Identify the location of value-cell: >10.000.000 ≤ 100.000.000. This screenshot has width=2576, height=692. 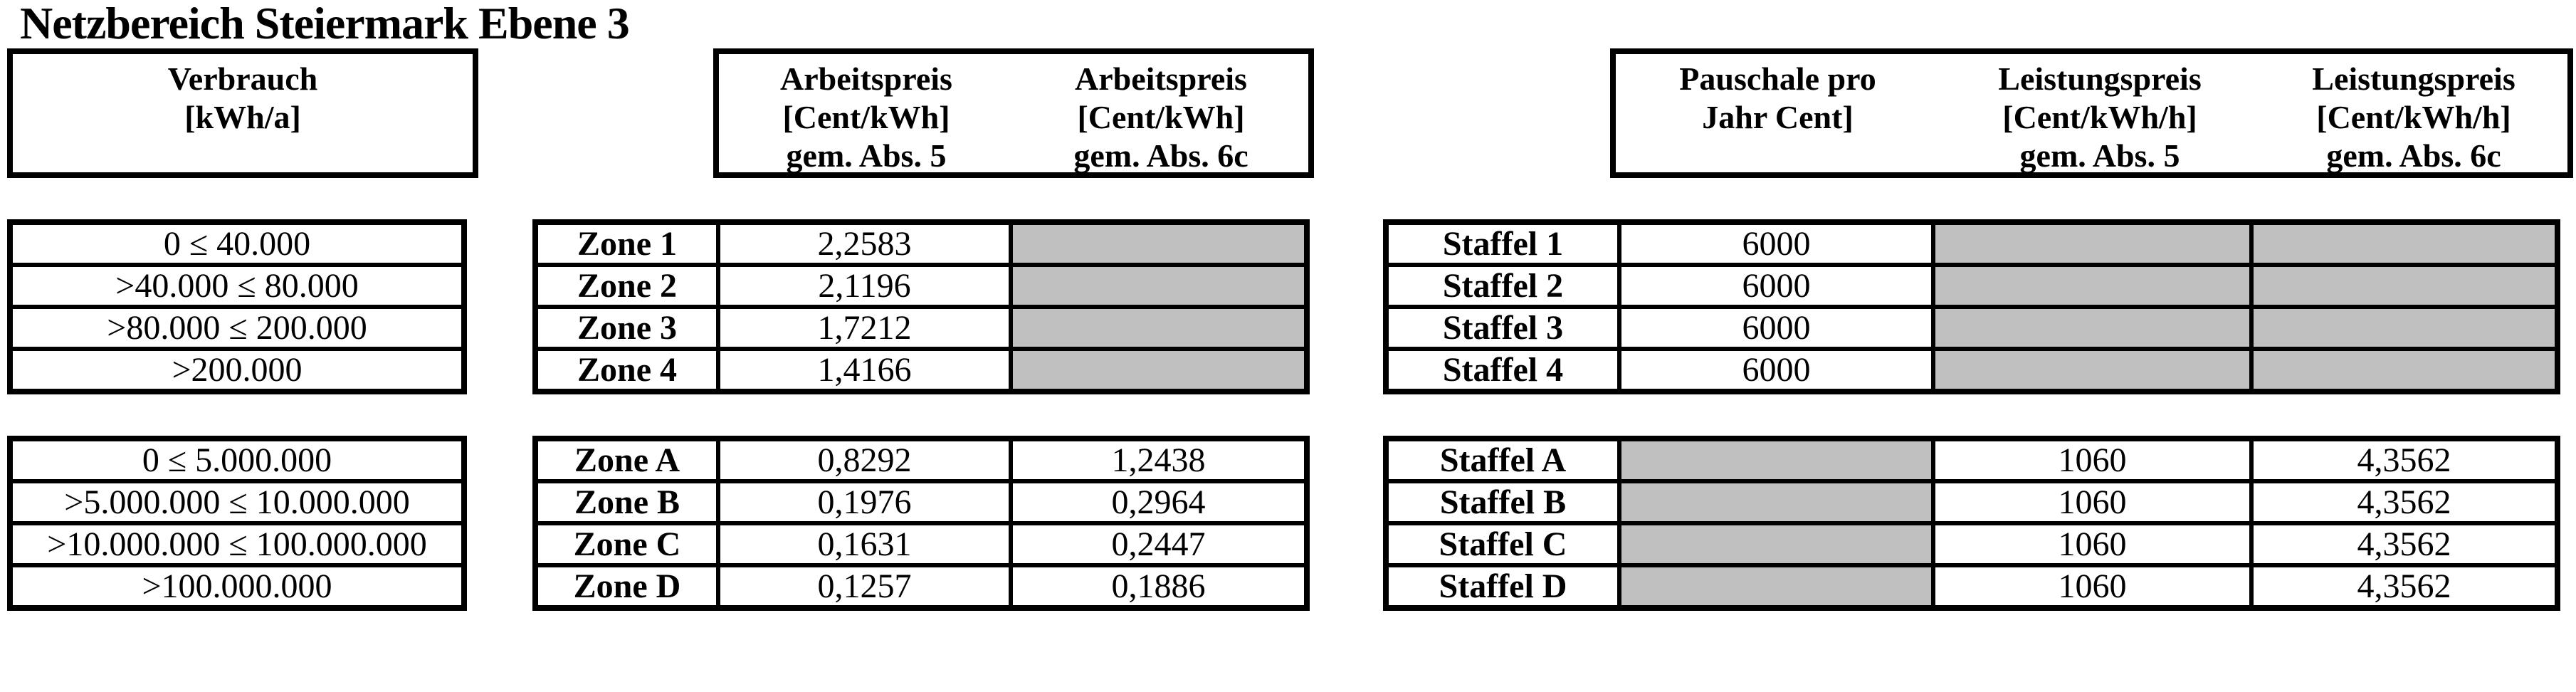
(237, 544).